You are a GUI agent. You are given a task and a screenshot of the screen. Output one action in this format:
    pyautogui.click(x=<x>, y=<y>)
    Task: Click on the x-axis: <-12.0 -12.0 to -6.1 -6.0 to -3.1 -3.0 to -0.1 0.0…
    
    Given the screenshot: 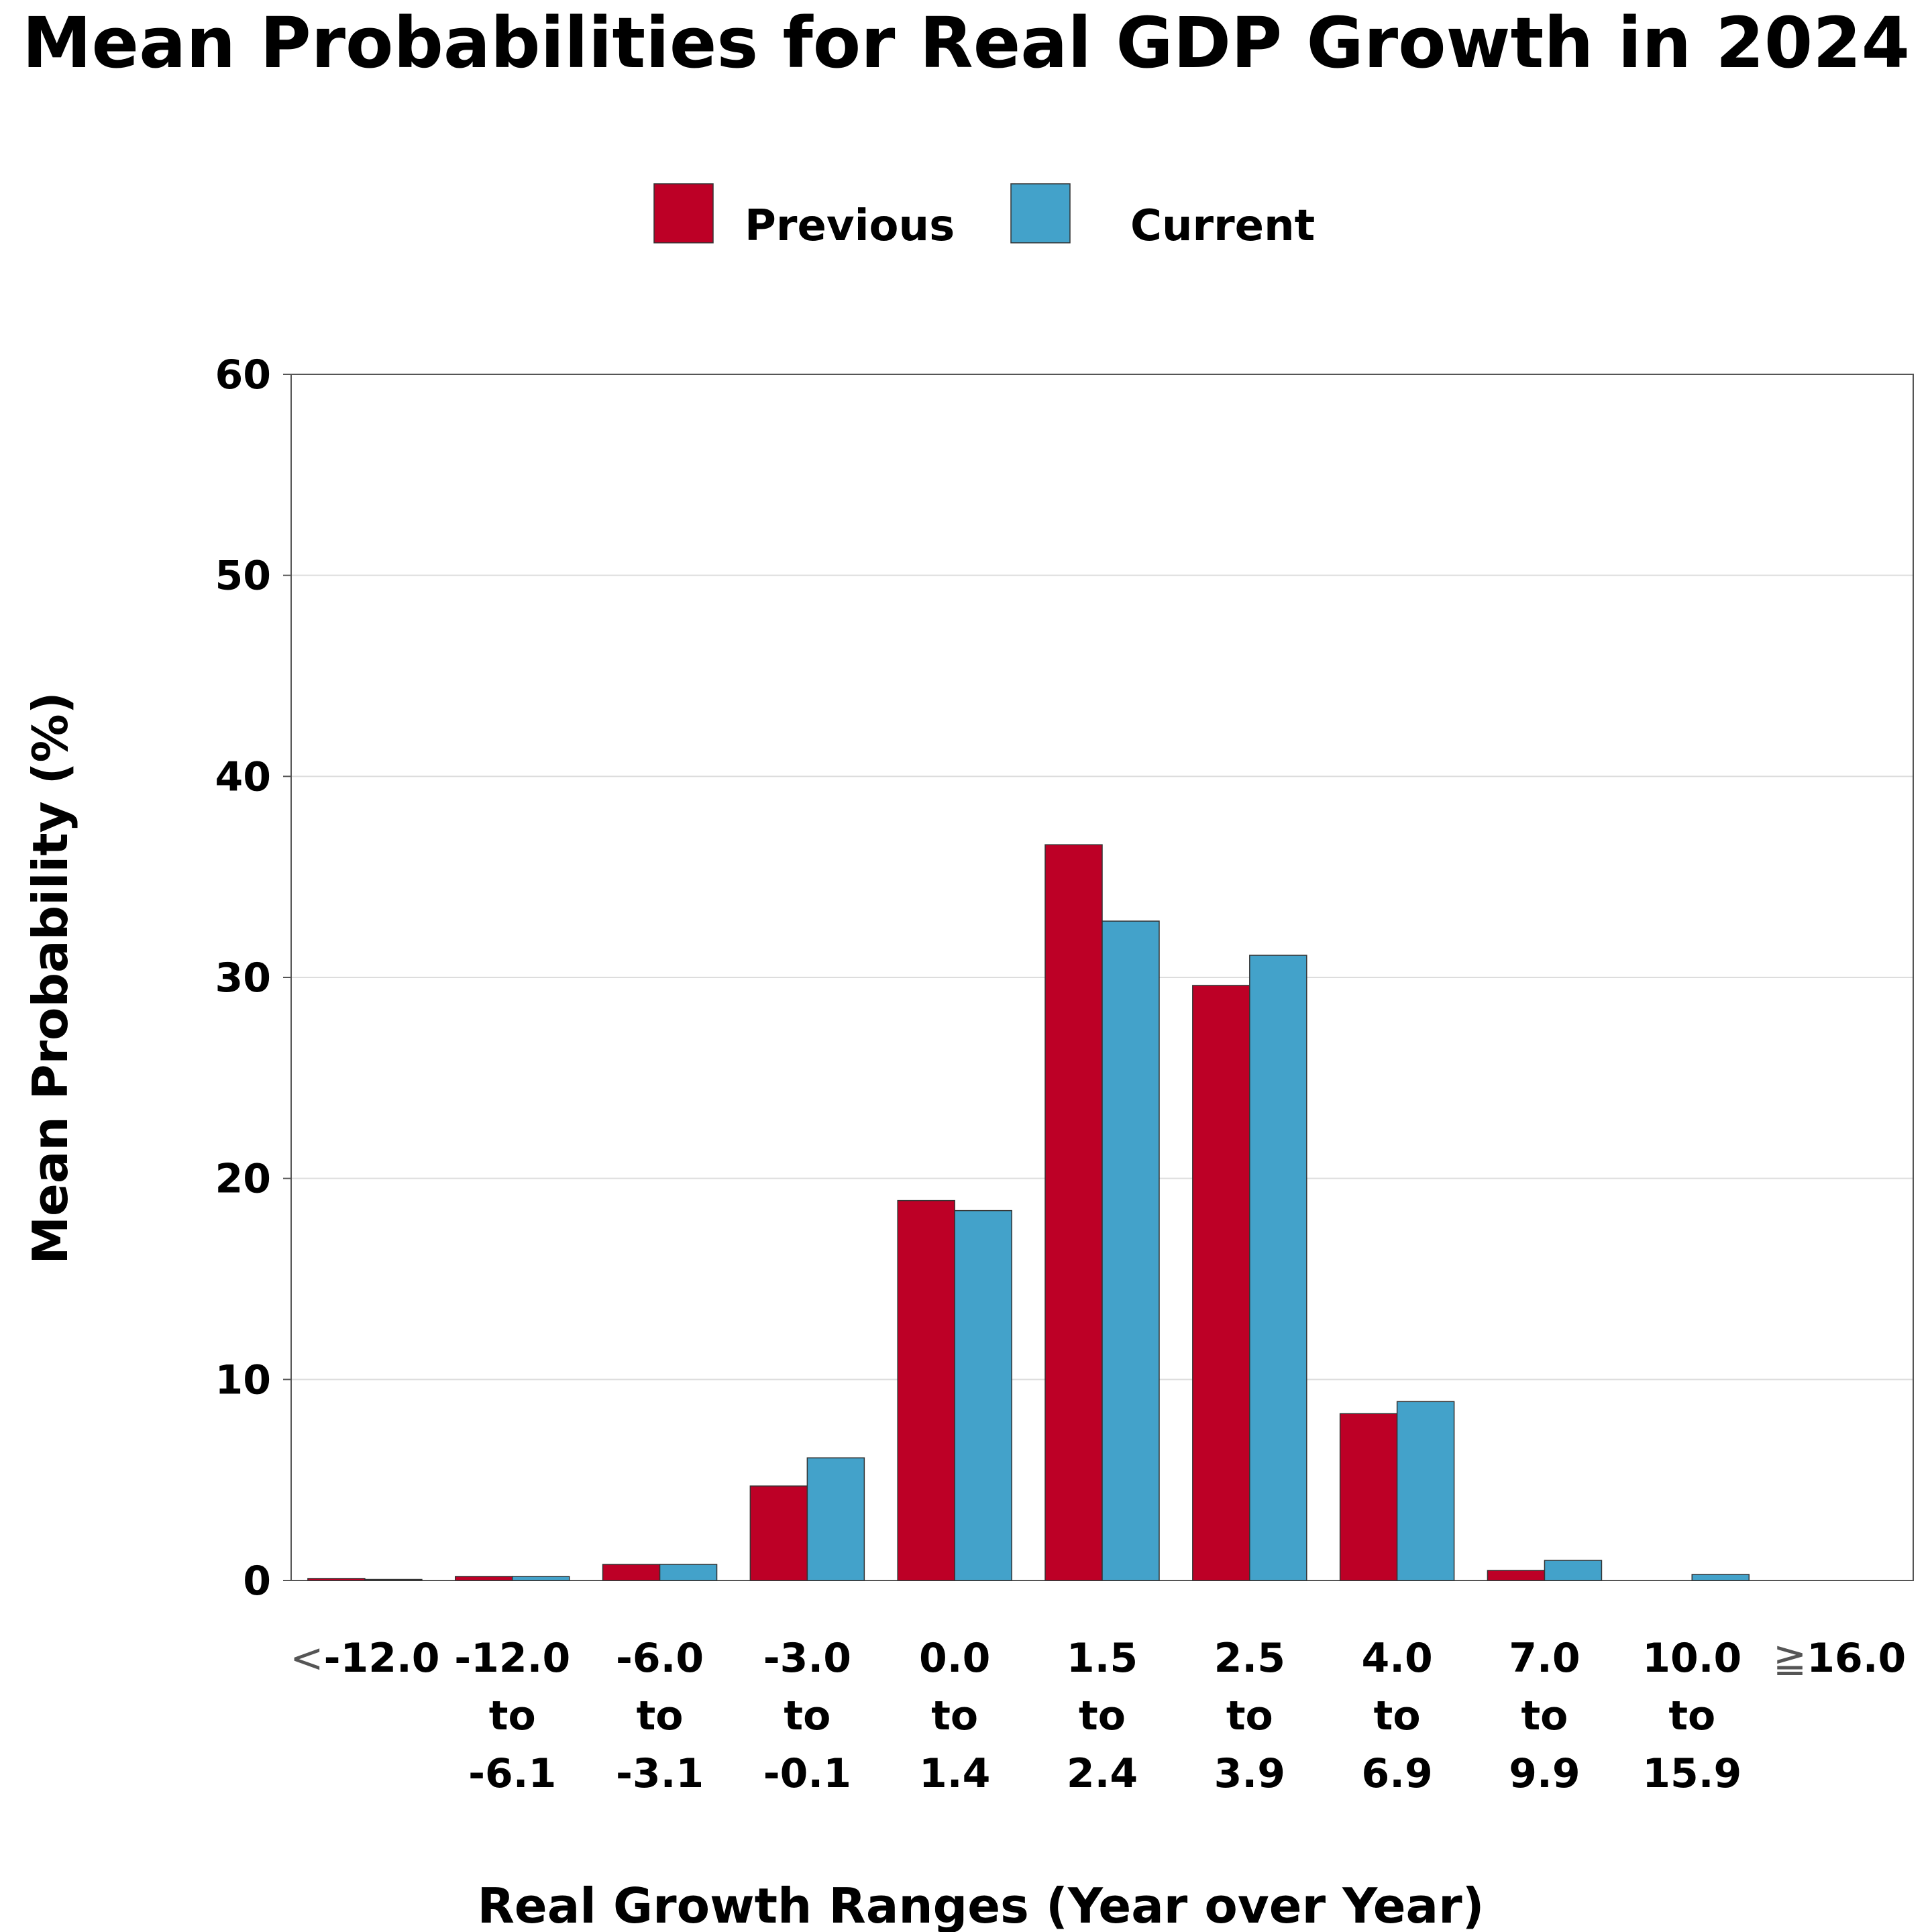 What is the action you would take?
    pyautogui.click(x=1098, y=1716)
    